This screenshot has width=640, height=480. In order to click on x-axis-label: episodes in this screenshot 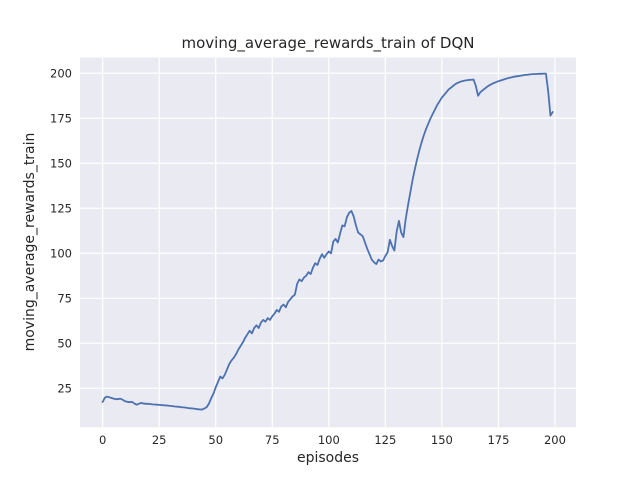, I will do `click(328, 458)`.